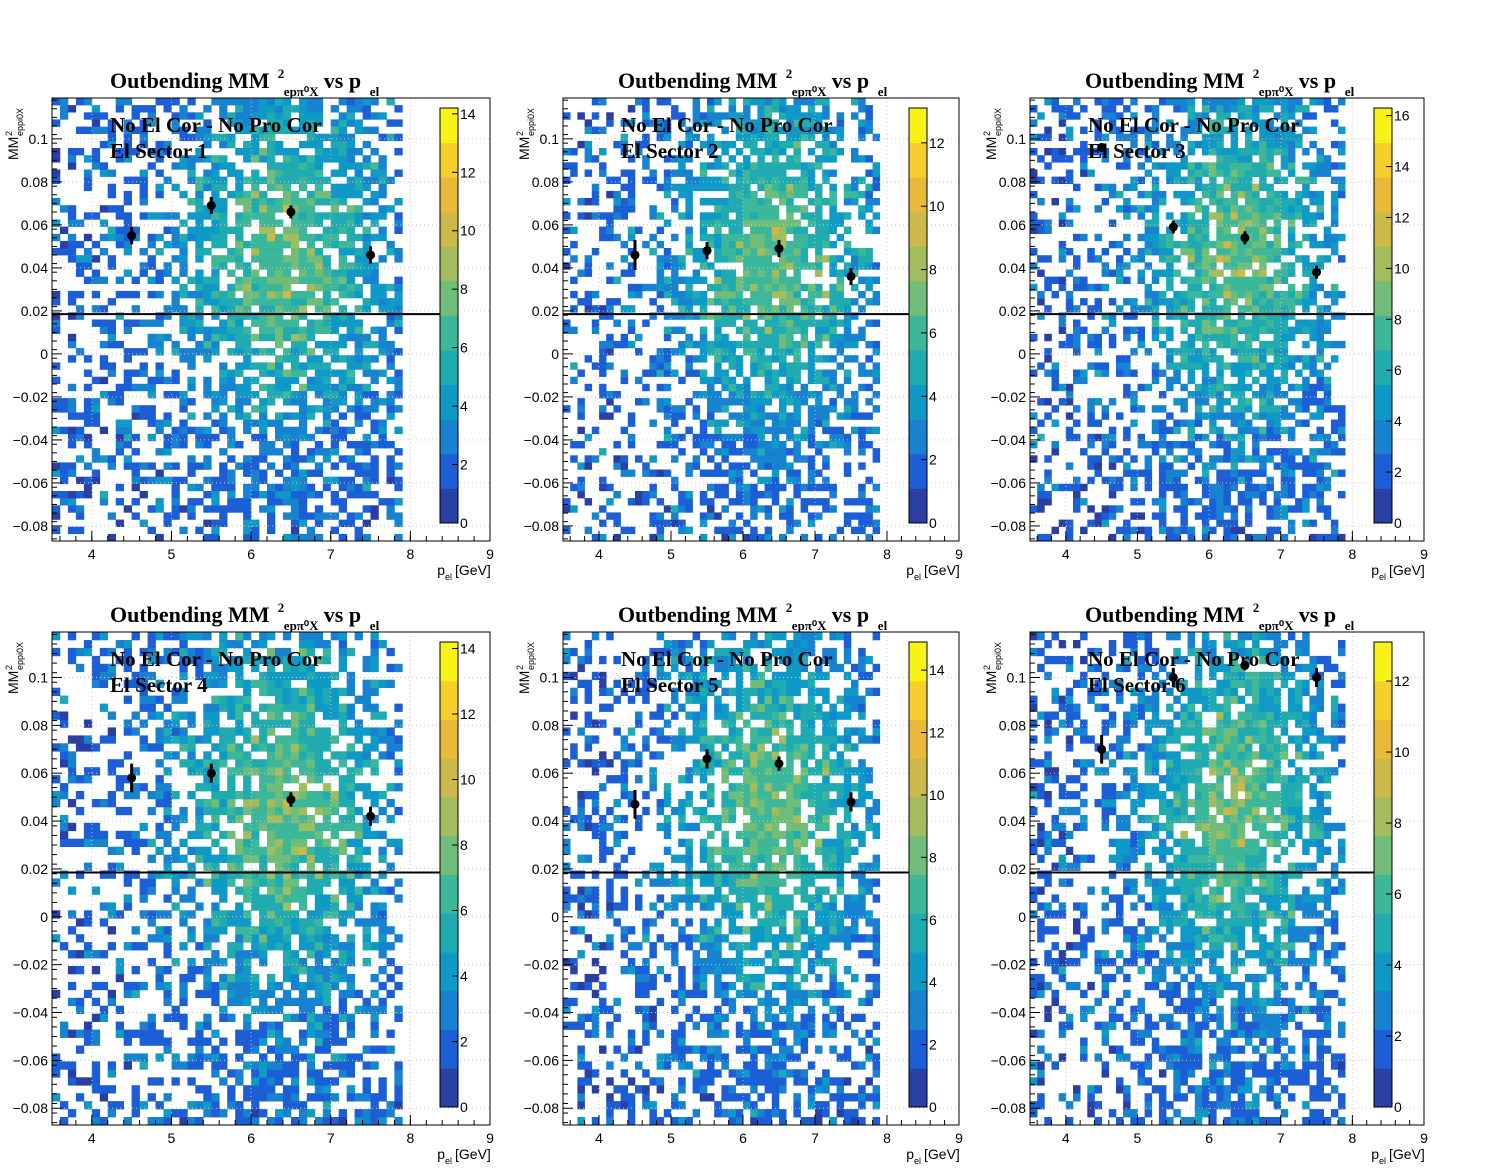 The image size is (1496, 1172). Describe the element at coordinates (216, 125) in the screenshot. I see `annotation-1: No El Cor - No Pro Cor` at that location.